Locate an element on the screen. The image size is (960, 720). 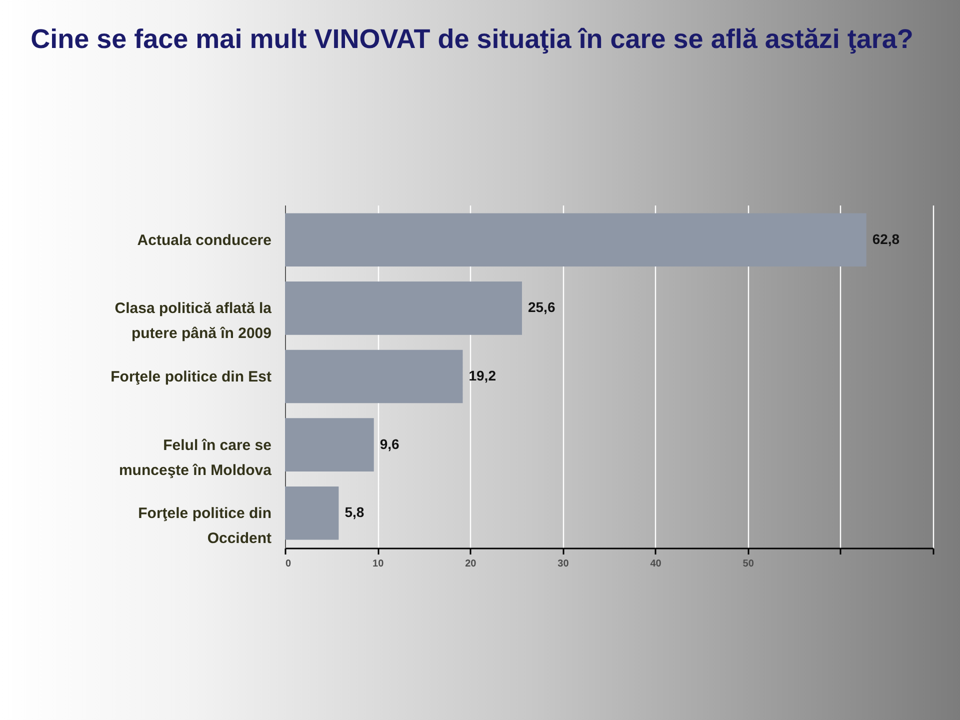
x-tick-label: 10 is located at coordinates (378, 564).